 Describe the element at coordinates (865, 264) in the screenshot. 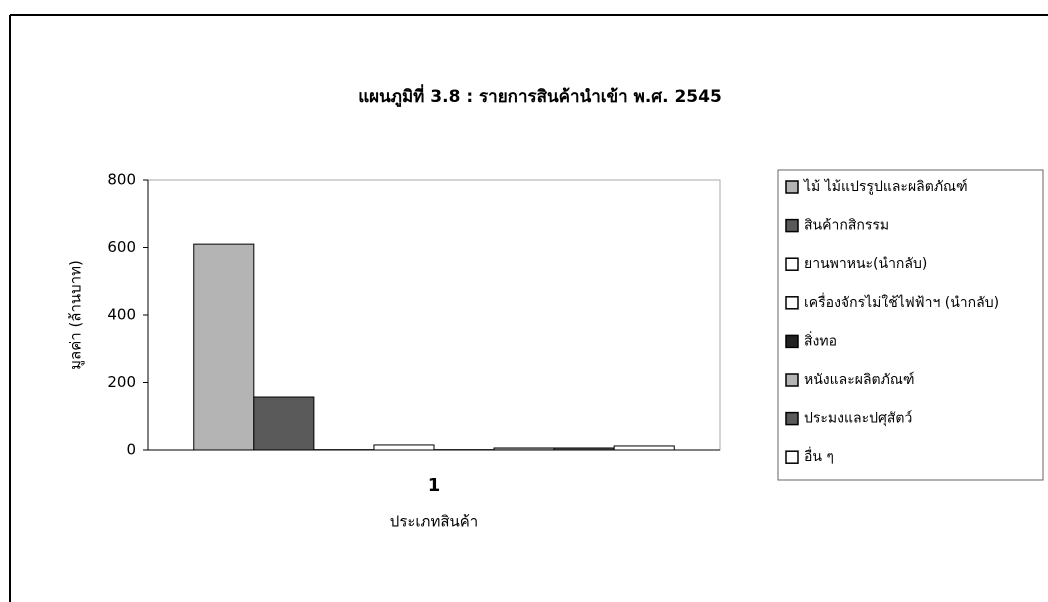

I see `legend-label: ยานพาหนะ(นำกลับ)` at that location.